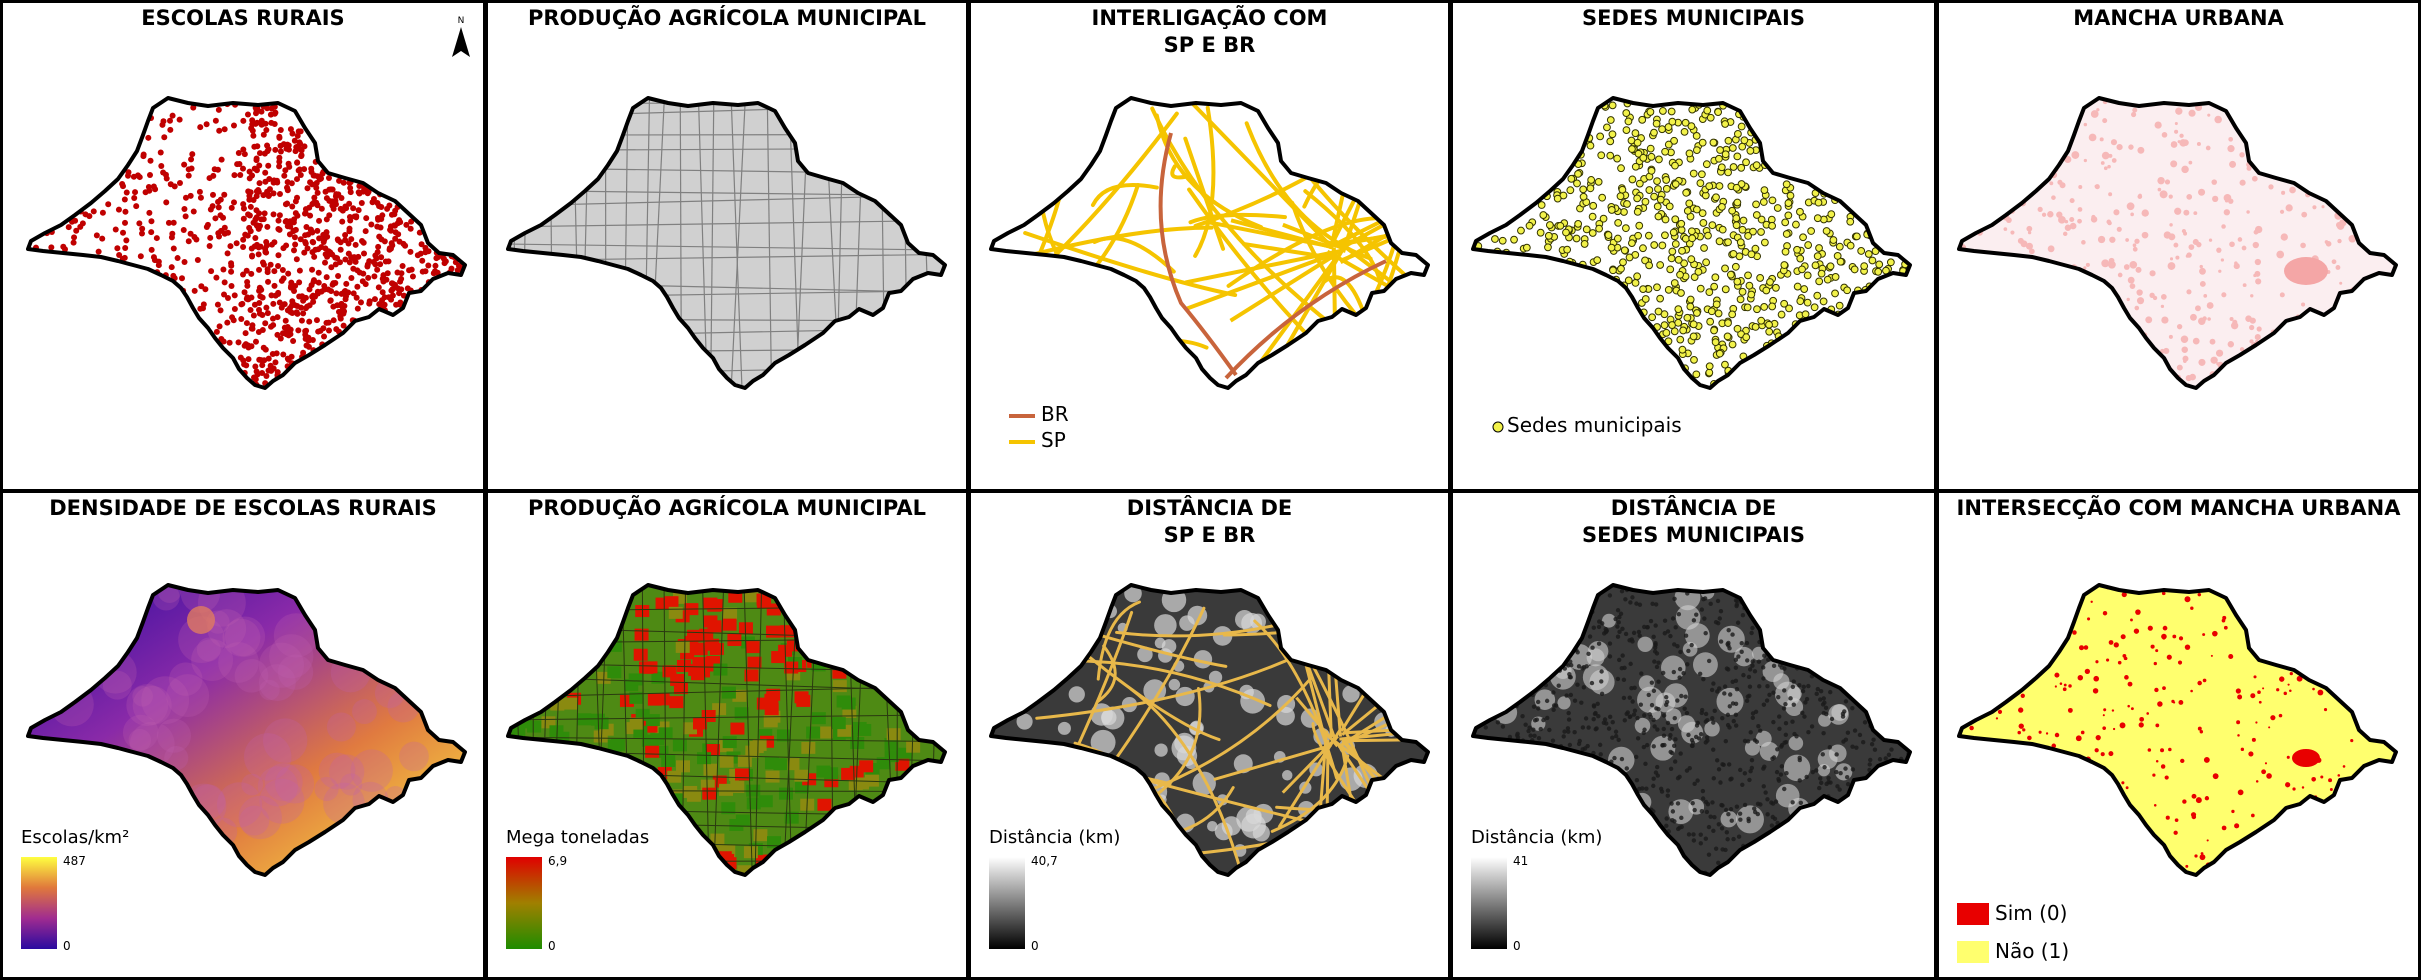 This screenshot has width=2421, height=980. What do you see at coordinates (1143, 690) in the screenshot?
I see `road-line` at bounding box center [1143, 690].